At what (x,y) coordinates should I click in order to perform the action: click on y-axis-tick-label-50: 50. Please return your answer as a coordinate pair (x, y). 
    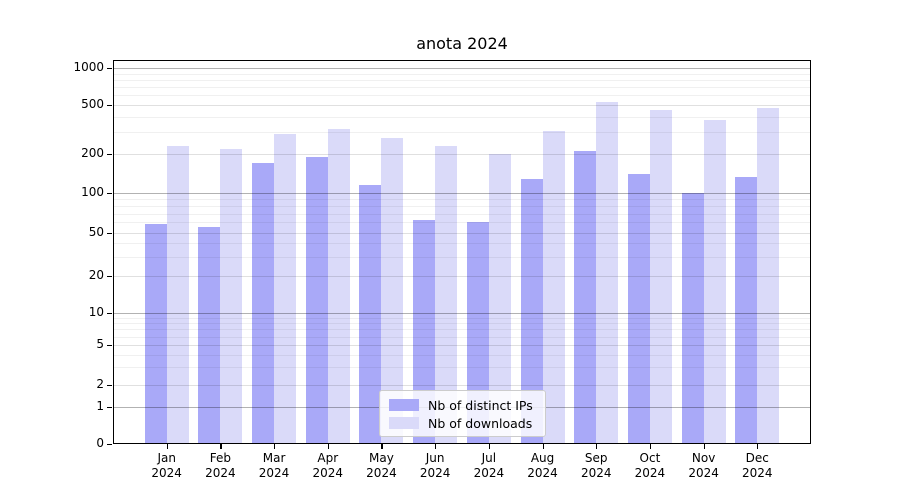
    Looking at the image, I should click on (96, 232).